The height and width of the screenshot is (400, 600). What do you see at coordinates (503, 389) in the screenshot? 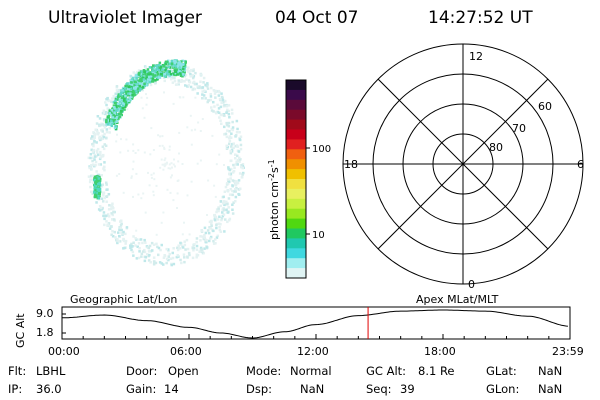
I see `status-glon-label: GLon:` at bounding box center [503, 389].